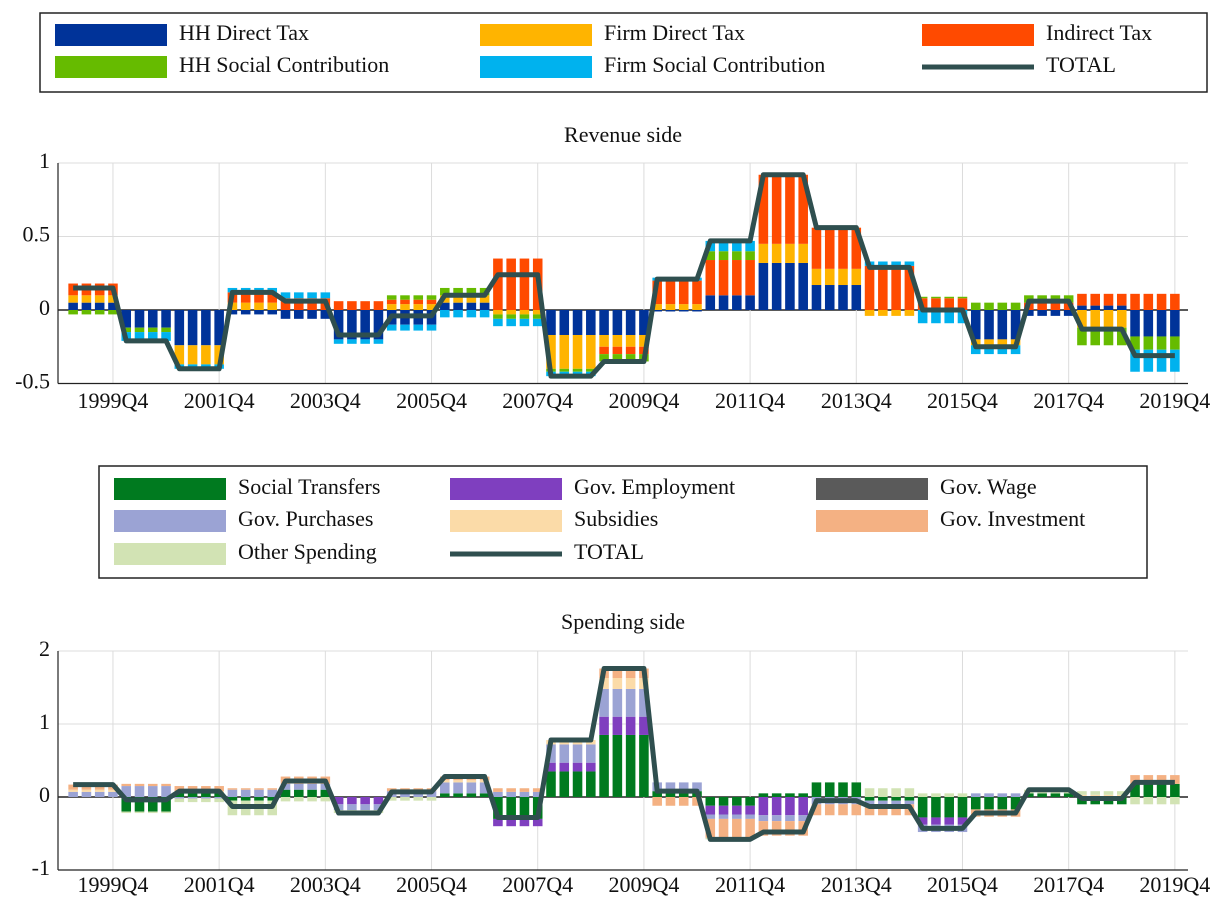 This screenshot has width=1217, height=900. Describe the element at coordinates (643, 884) in the screenshot. I see `x-tick-label: 2009Q4` at that location.